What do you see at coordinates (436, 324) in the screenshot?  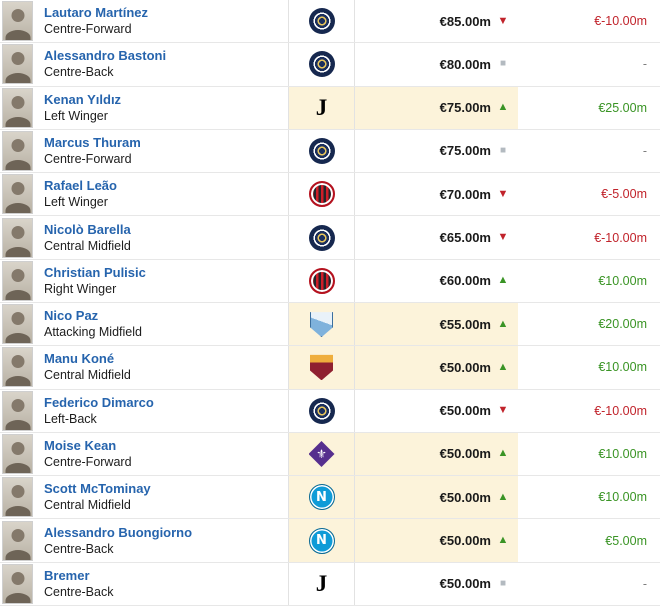 I see `value-cell: €55.00m ▲` at bounding box center [436, 324].